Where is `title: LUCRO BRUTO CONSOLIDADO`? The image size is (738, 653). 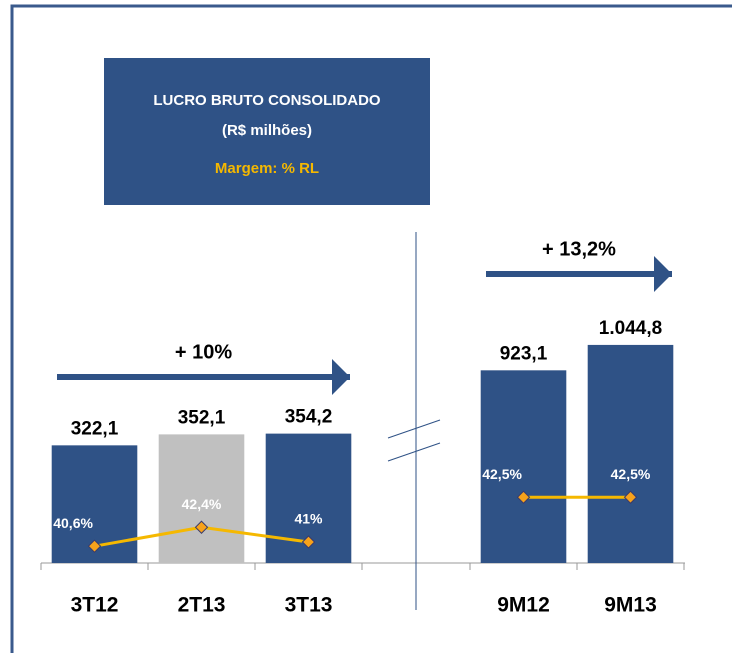
title: LUCRO BRUTO CONSOLIDADO is located at coordinates (267, 100).